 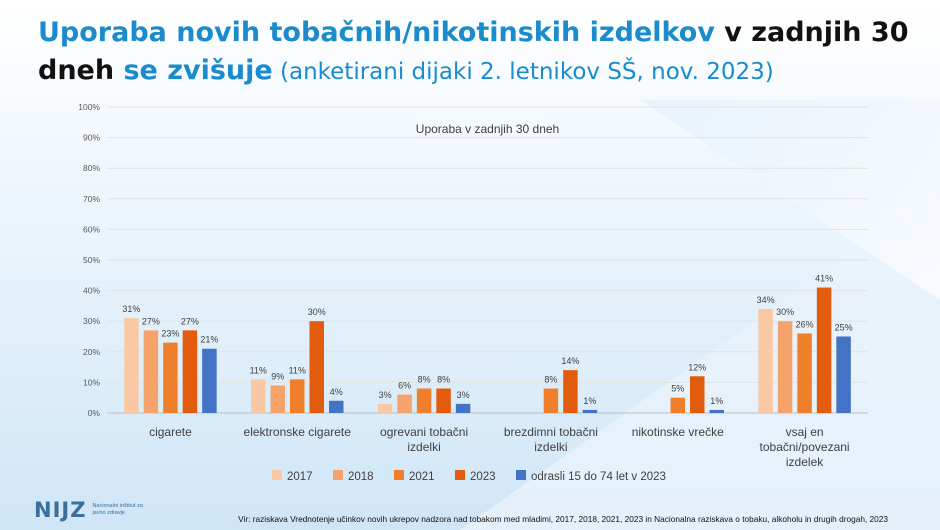 I want to click on data-label: 9%, so click(x=277, y=376).